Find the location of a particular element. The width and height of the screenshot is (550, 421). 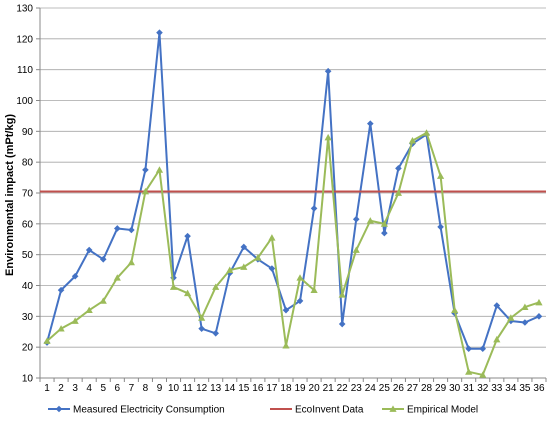

y-axis-ticks: 10 20 30 40 50 60 70 80 90 100 110 120 130 is located at coordinates (28, 194).